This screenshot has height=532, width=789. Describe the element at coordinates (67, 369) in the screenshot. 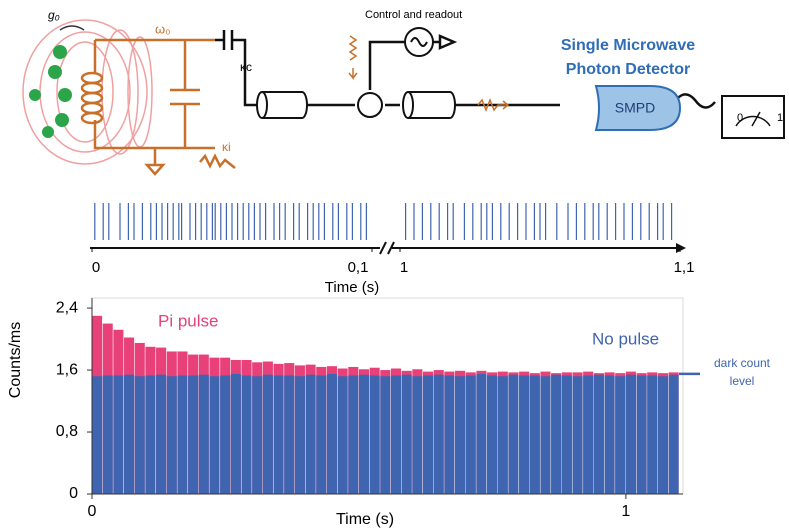

I see `y-tick-label: 1,6` at that location.